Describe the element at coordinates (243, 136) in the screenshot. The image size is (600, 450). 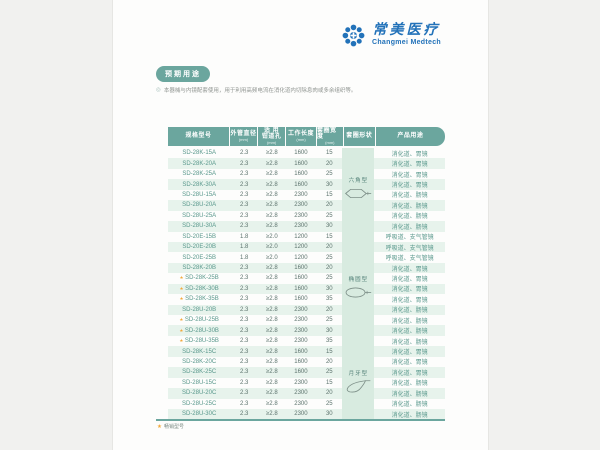
I see `column-header: 外管直径 (mm)` at that location.